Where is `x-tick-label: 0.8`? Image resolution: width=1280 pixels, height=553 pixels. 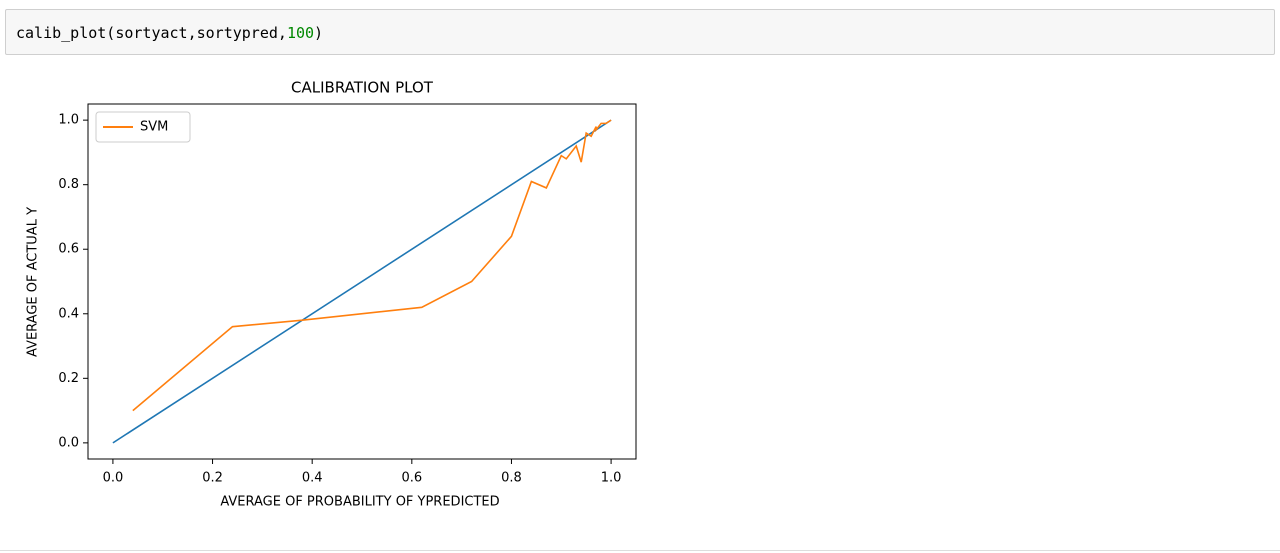
x-tick-label: 0.8 is located at coordinates (511, 478).